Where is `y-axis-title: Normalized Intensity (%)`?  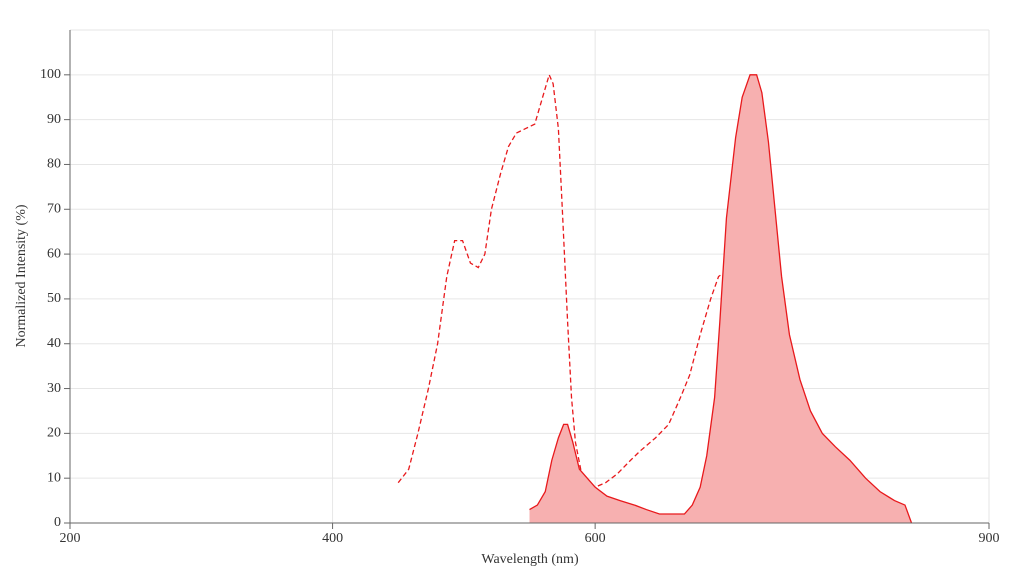
y-axis-title: Normalized Intensity (%) is located at coordinates (21, 275).